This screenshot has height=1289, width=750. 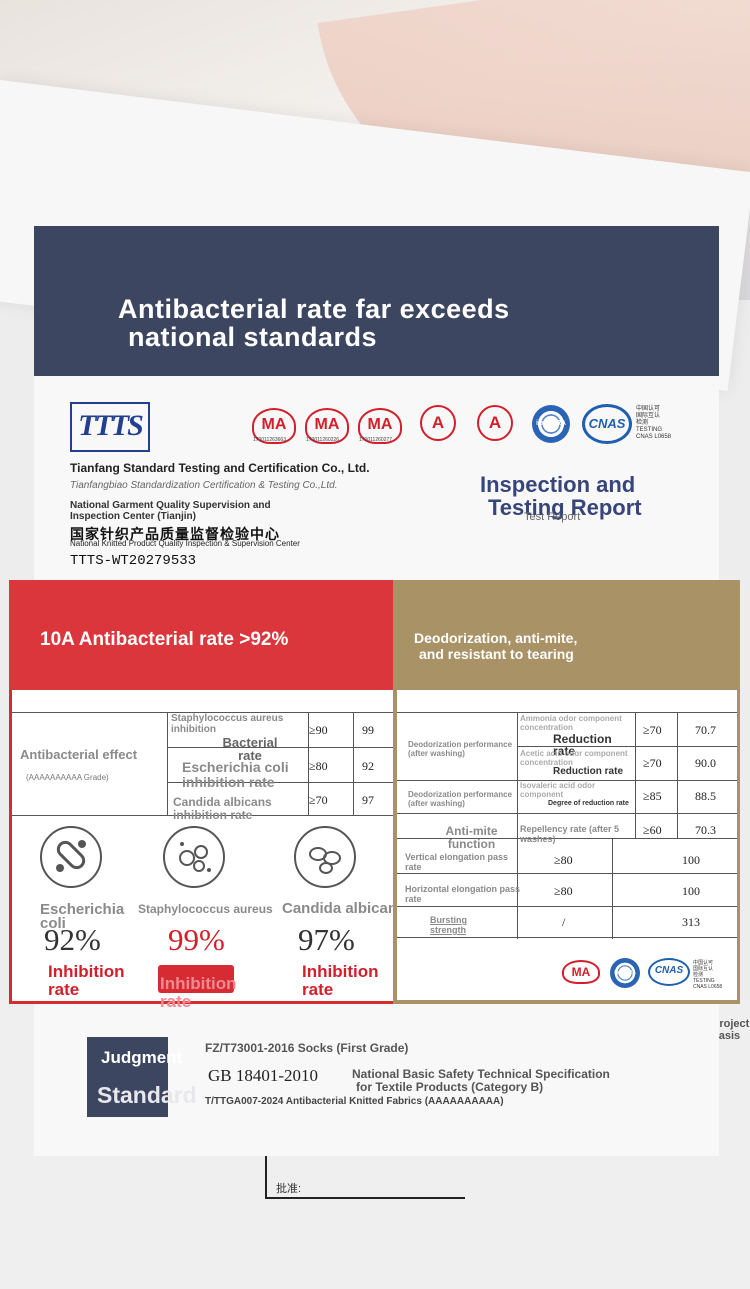 What do you see at coordinates (705, 763) in the screenshot?
I see `row2-result: 90.0` at bounding box center [705, 763].